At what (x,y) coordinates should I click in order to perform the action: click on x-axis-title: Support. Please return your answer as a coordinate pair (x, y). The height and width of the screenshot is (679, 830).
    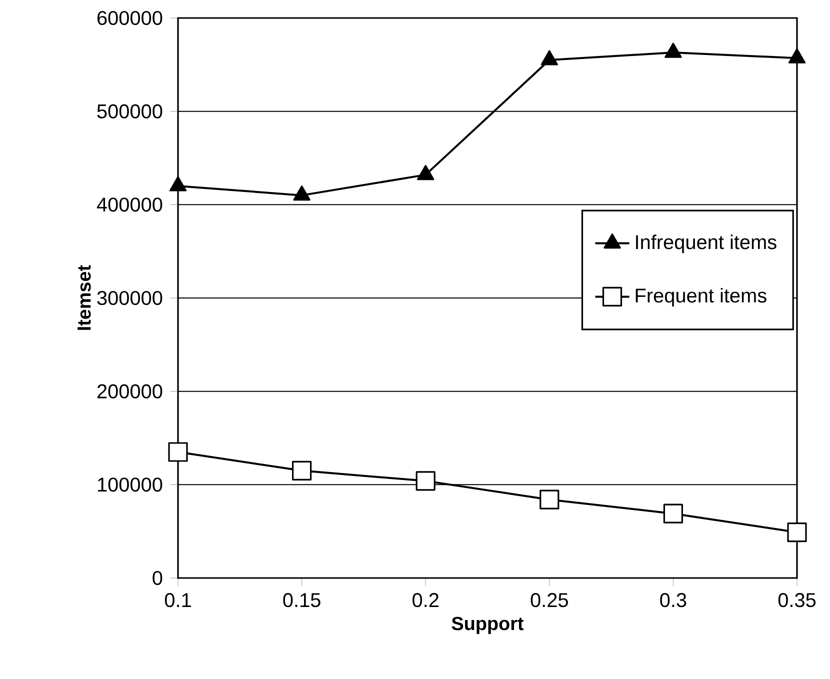
    Looking at the image, I should click on (488, 625).